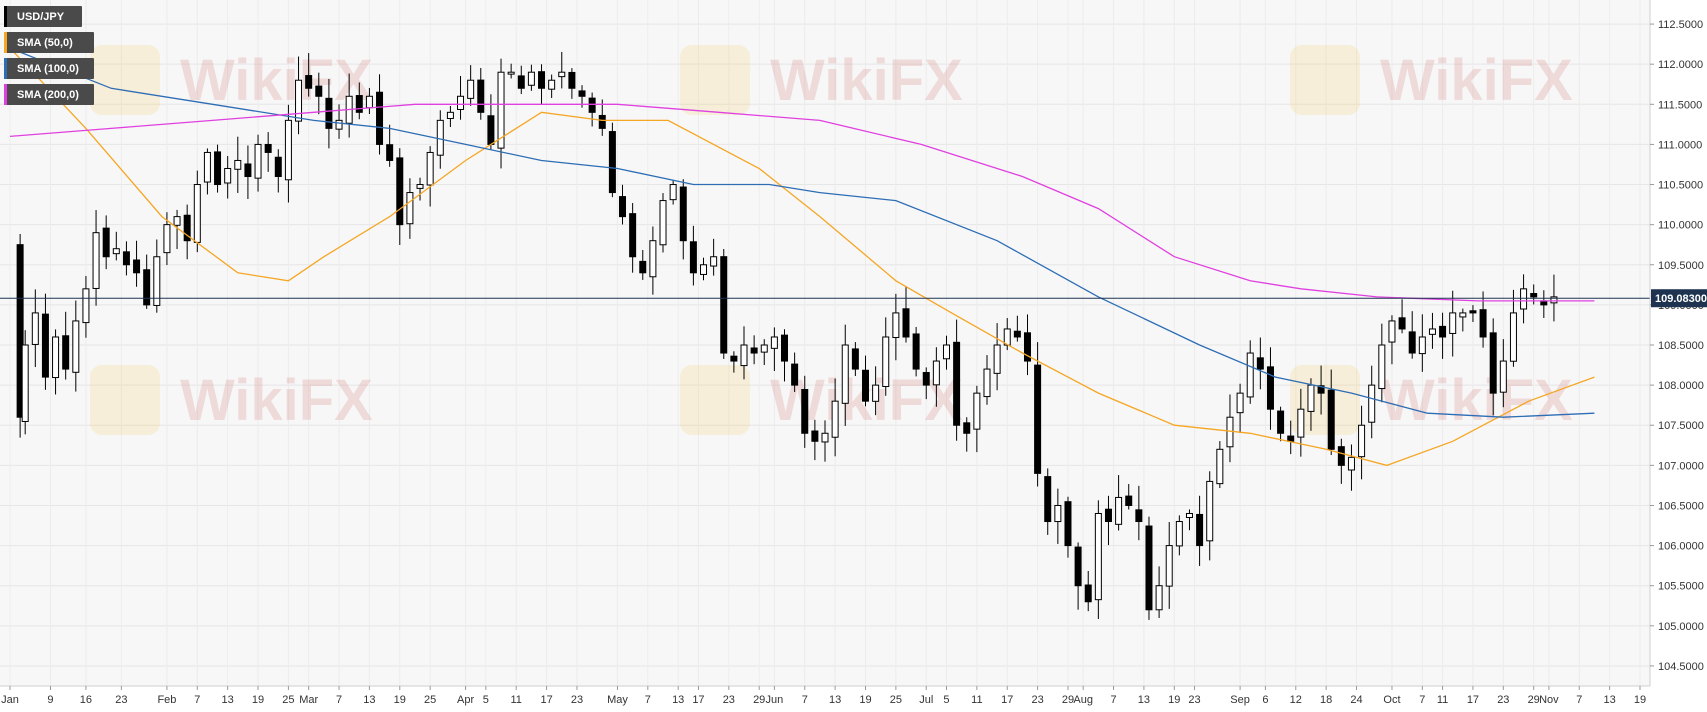  I want to click on y-tick-label: 107.5000, so click(1681, 426).